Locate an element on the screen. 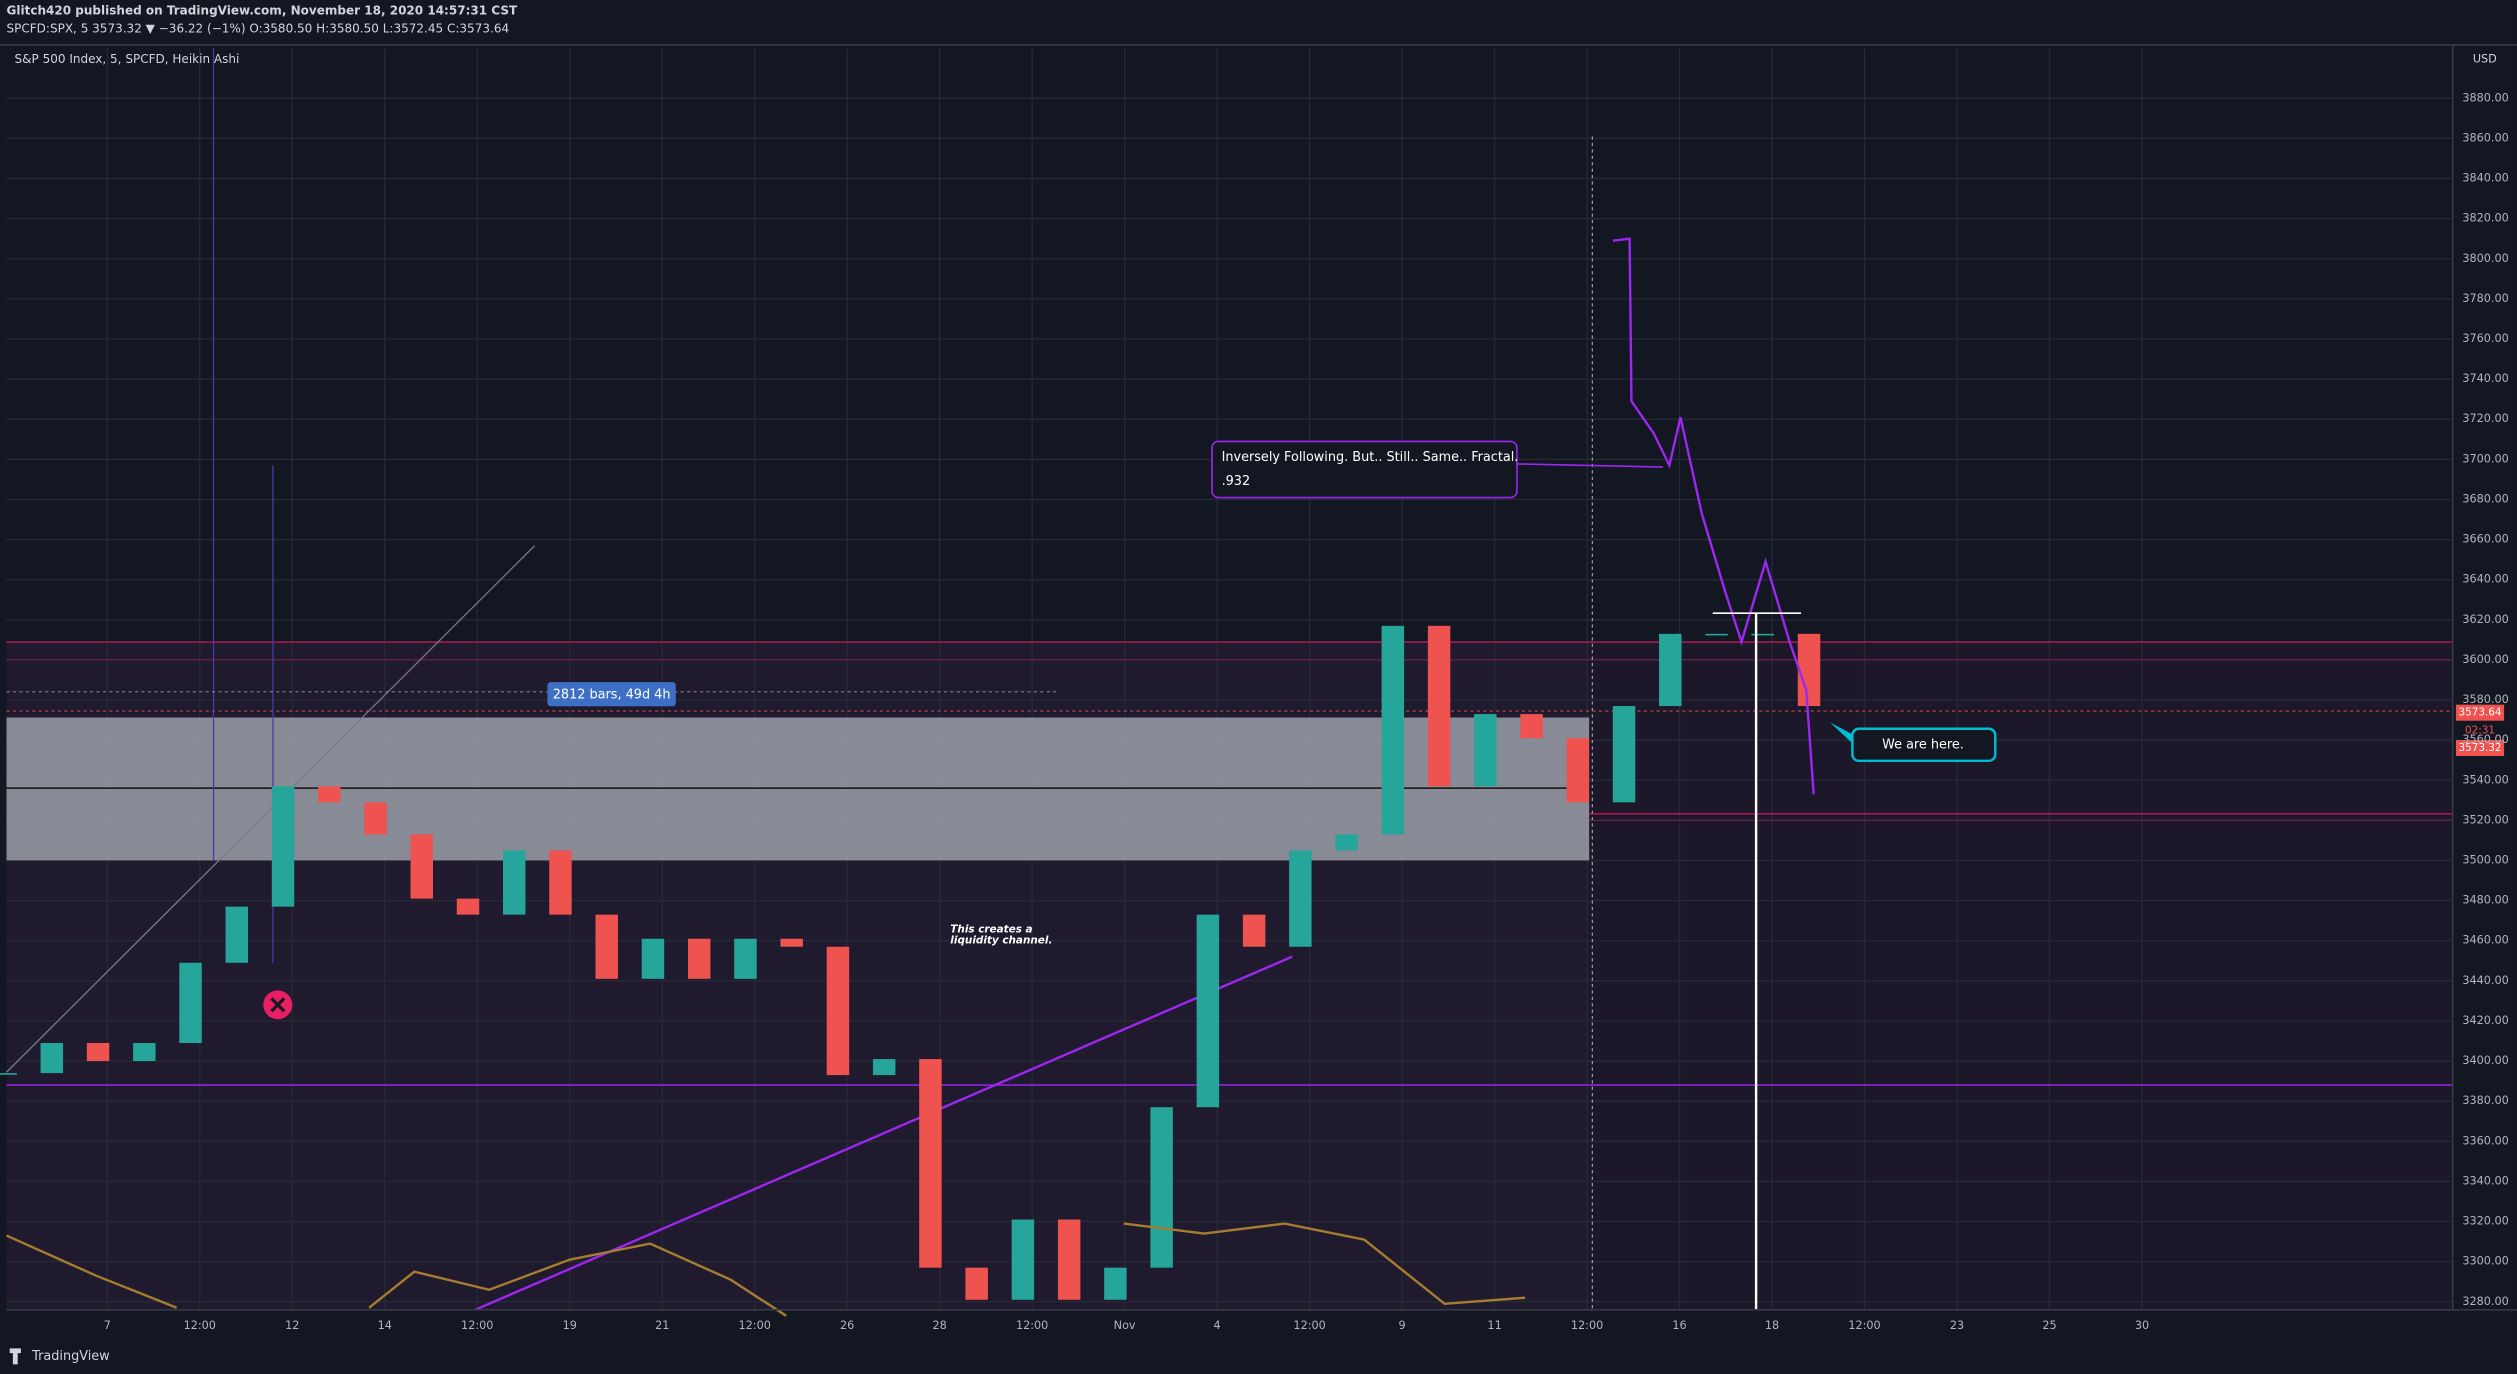  x-tick-label: 7 is located at coordinates (107, 1325).